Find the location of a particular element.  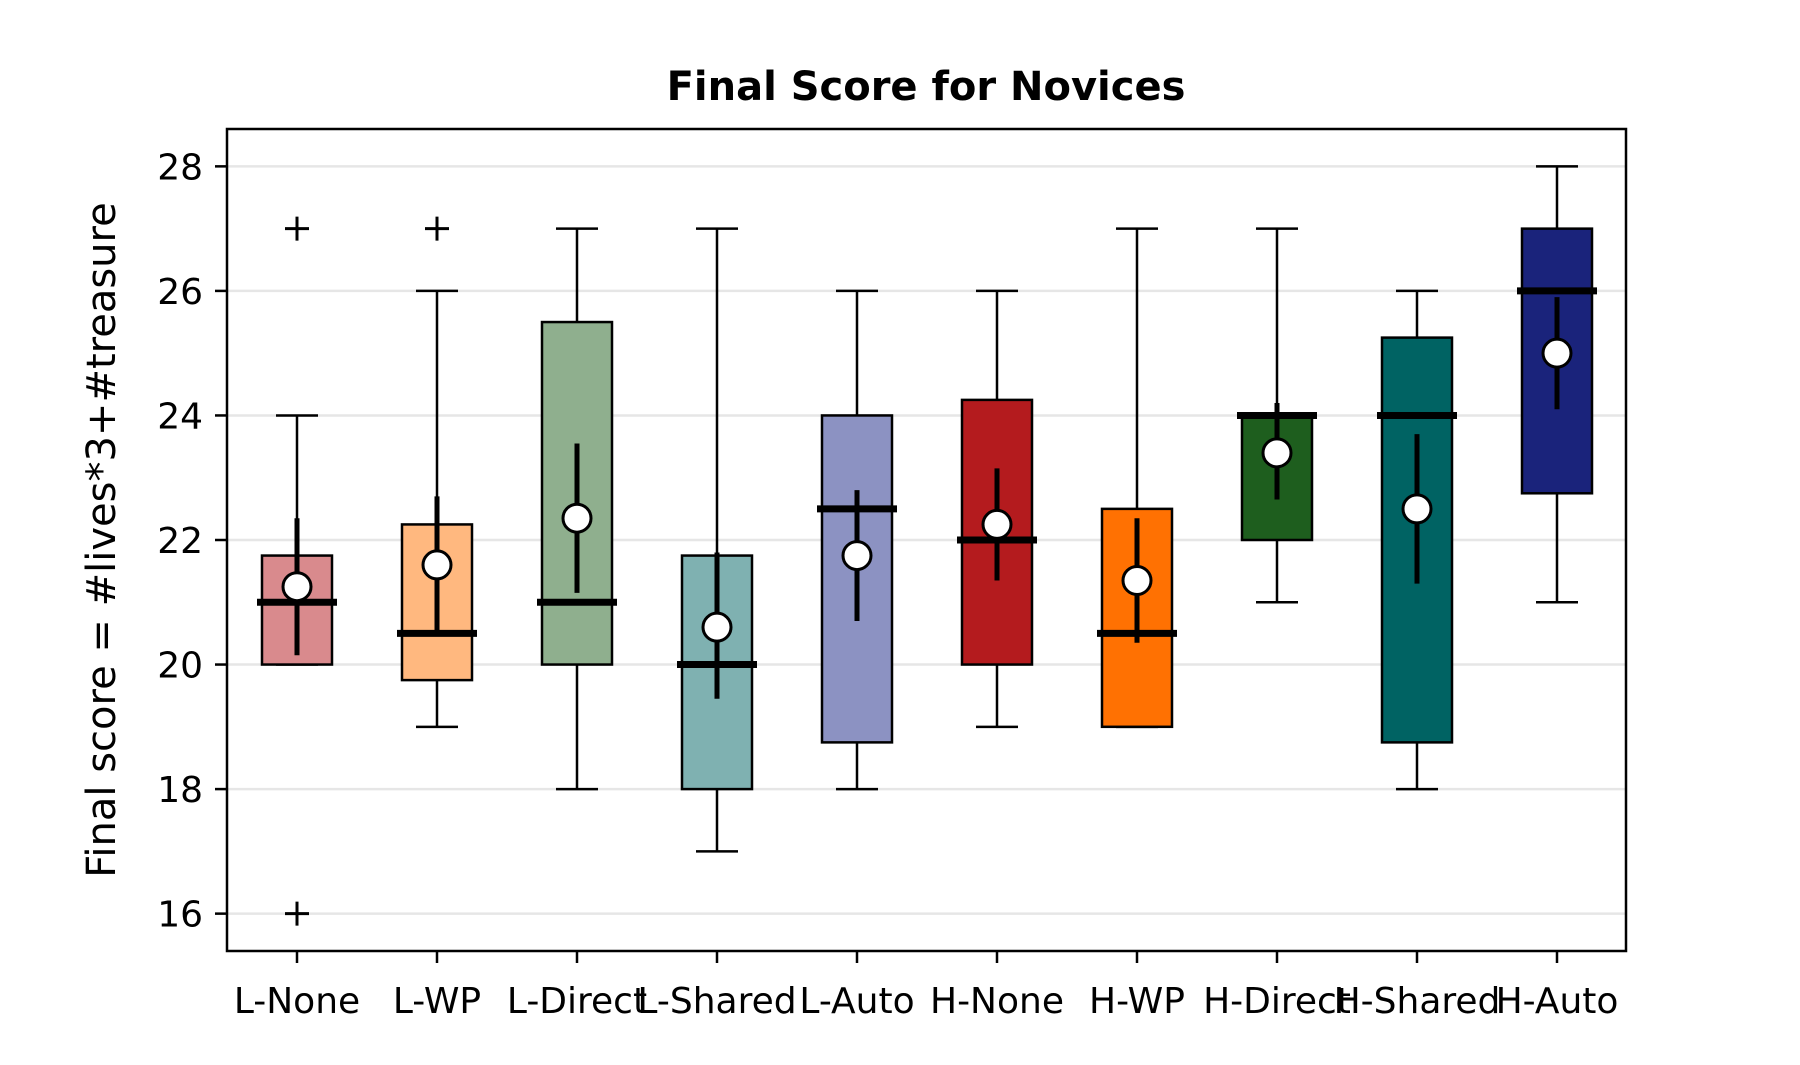

x-tick-label-L-WP: L-WP is located at coordinates (437, 1001).